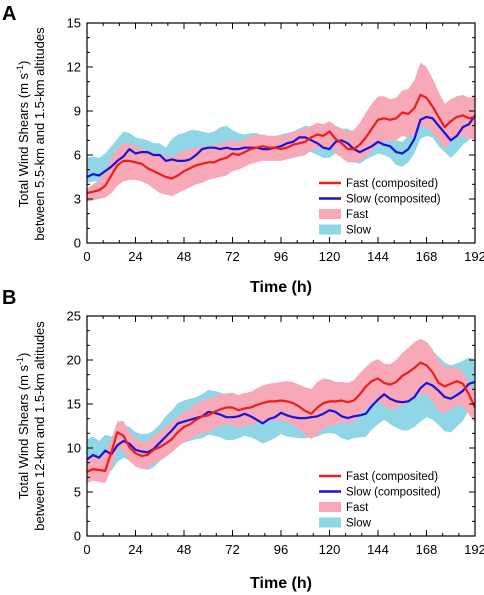 The width and height of the screenshot is (484, 595). What do you see at coordinates (39, 426) in the screenshot?
I see `y-axis-title-line2: between 12-km and 1.5-km altitudes` at bounding box center [39, 426].